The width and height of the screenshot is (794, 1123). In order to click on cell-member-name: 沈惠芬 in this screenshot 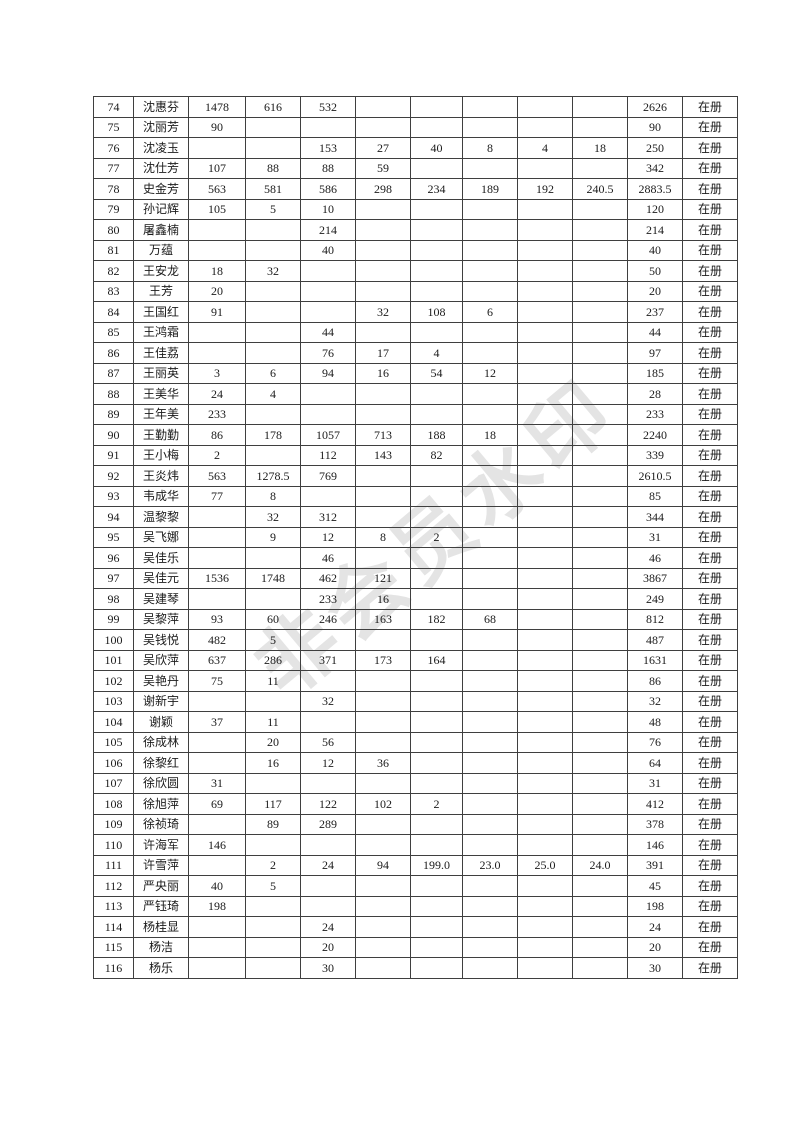, I will do `click(161, 107)`.